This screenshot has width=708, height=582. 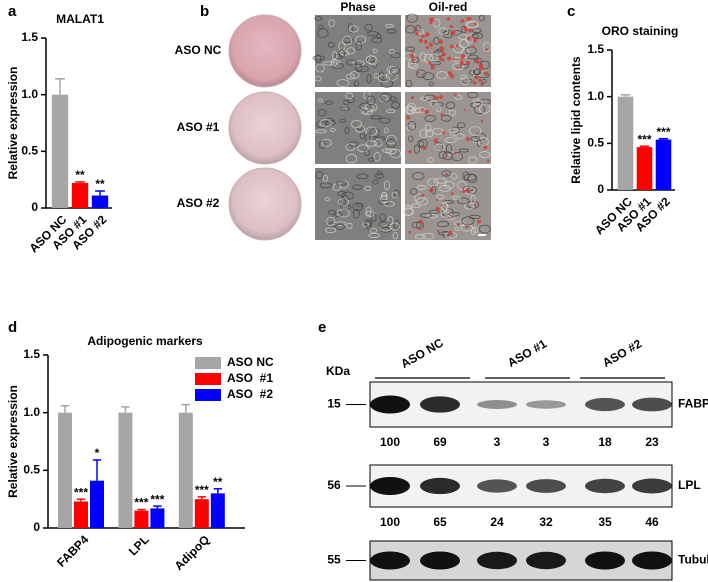 What do you see at coordinates (521, 404) in the screenshot?
I see `blot-membrane` at bounding box center [521, 404].